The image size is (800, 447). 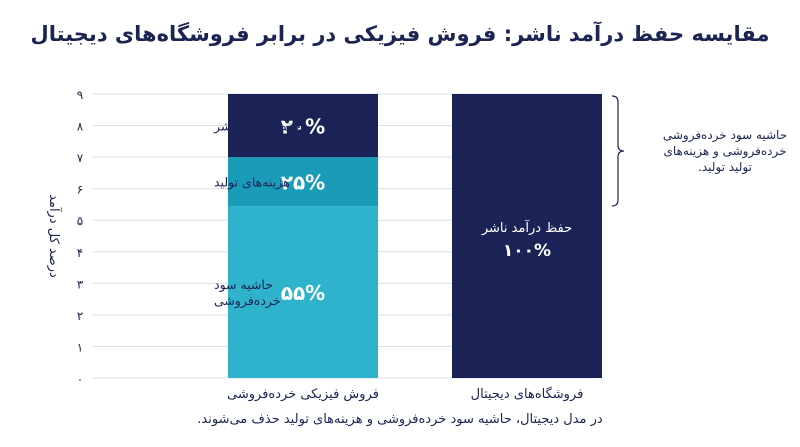 I want to click on segment-name-label: هزینه‌های تولید, so click(x=252, y=183).